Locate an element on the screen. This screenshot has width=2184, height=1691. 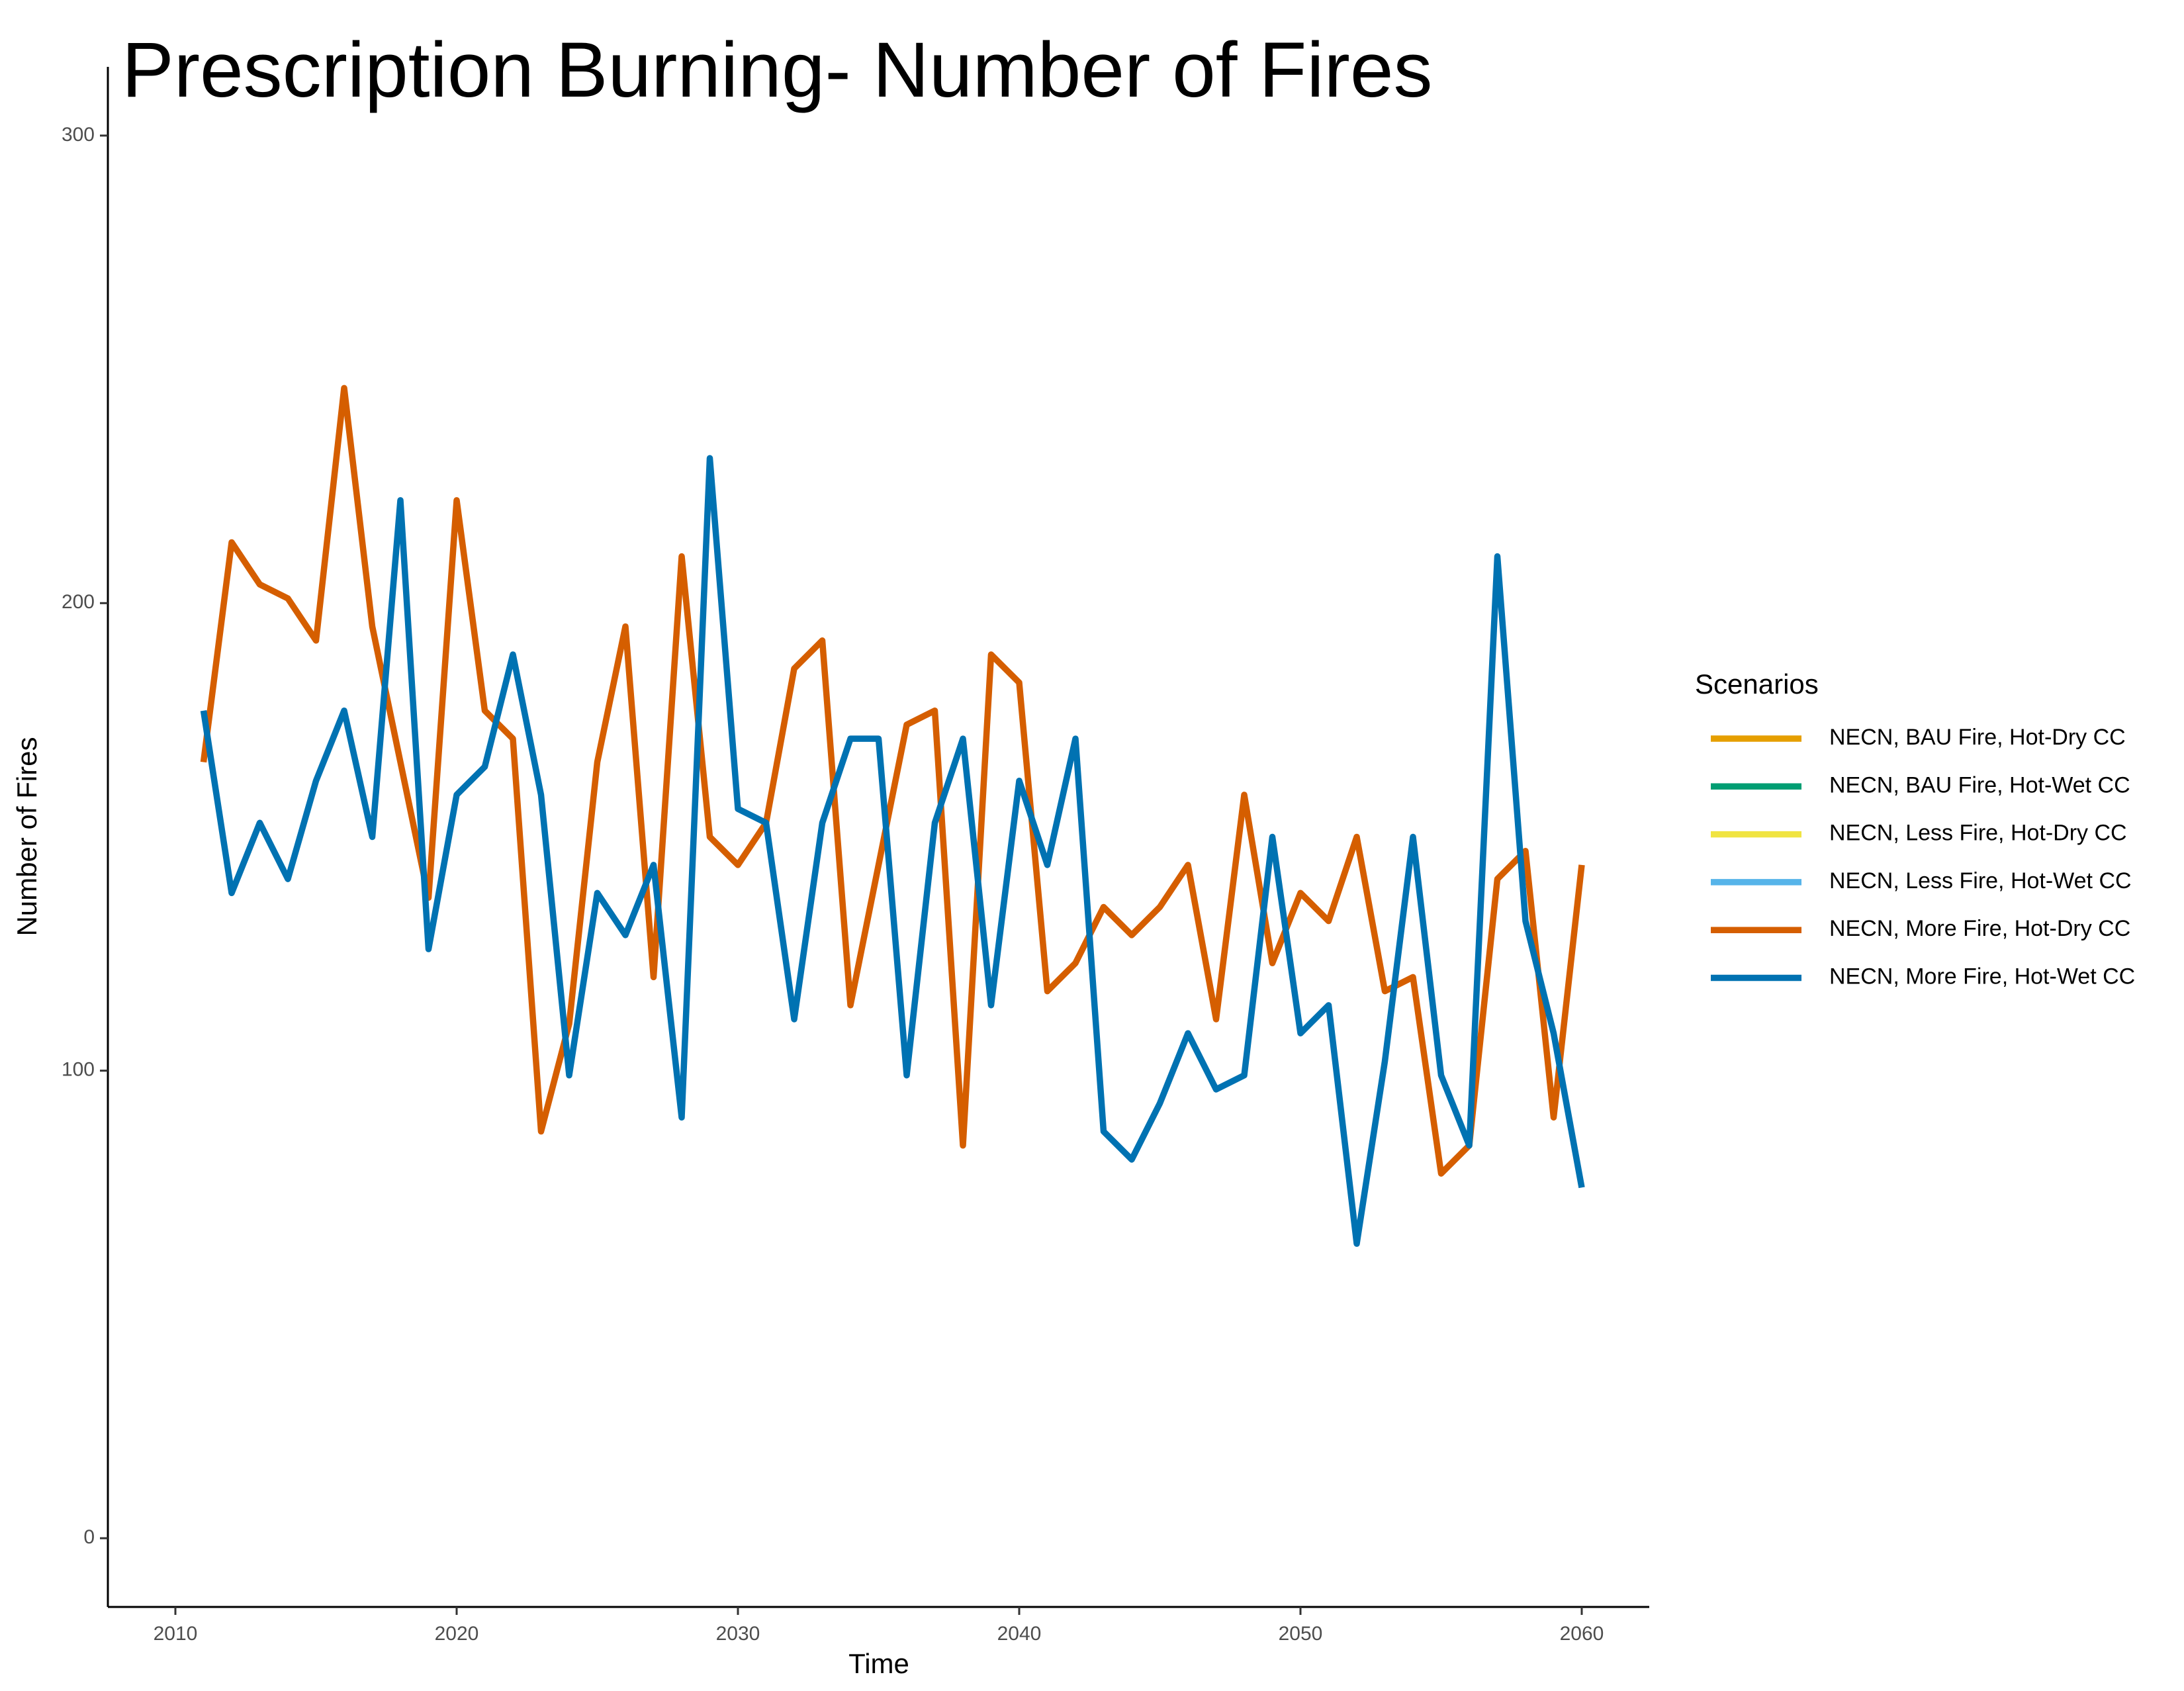
y-tick-label: 0 is located at coordinates (89, 1537).